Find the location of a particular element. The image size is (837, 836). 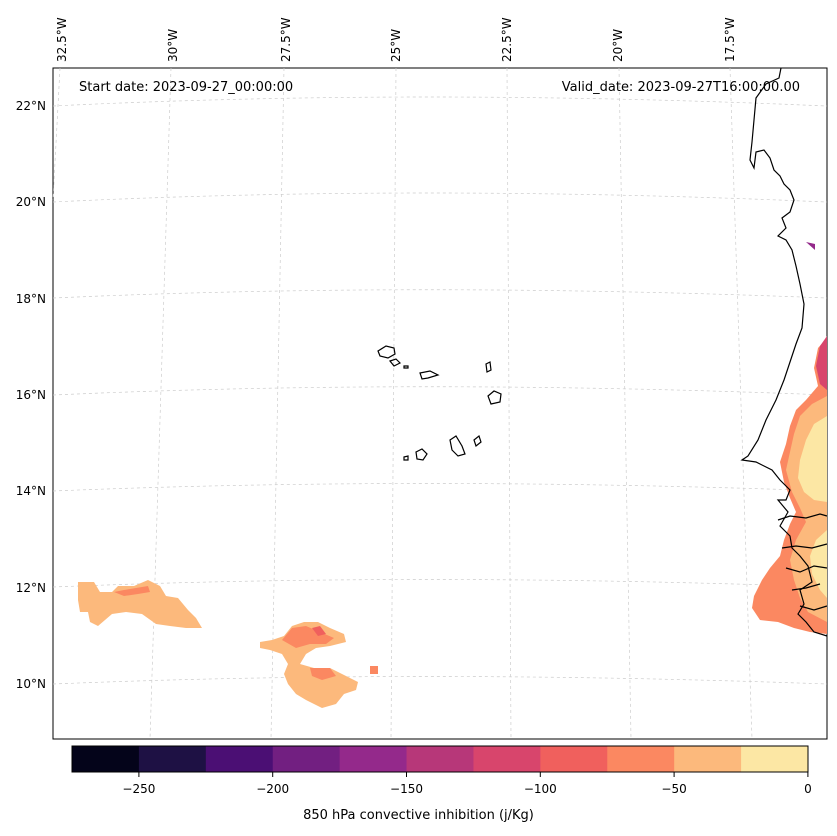

colorbar-tick-label: −100 is located at coordinates (540, 789).